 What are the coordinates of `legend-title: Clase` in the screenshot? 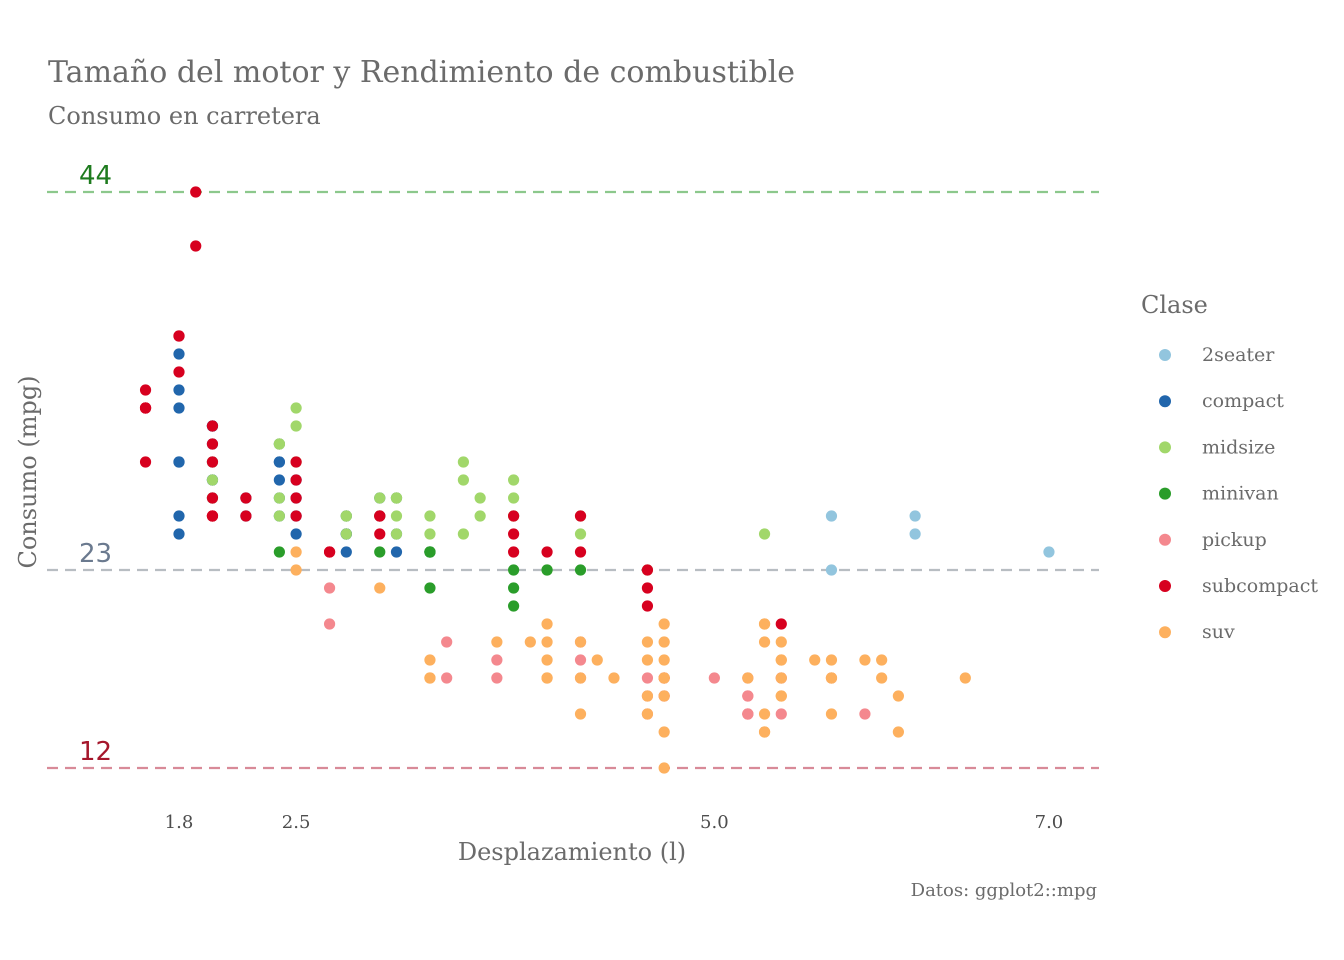 It's located at (1174, 305).